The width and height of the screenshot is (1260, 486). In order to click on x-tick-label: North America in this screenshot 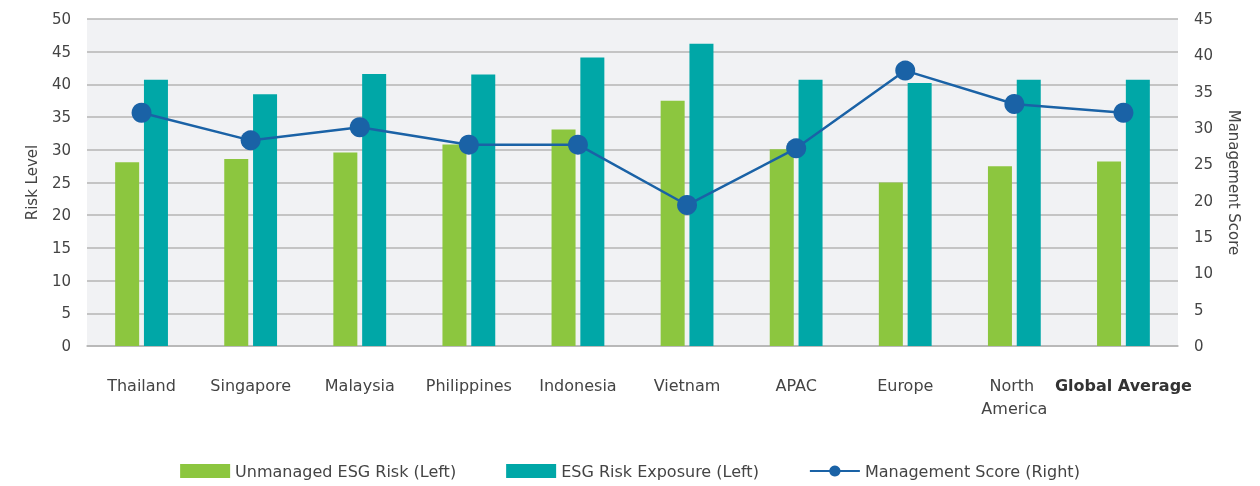, I will do `click(1014, 397)`.